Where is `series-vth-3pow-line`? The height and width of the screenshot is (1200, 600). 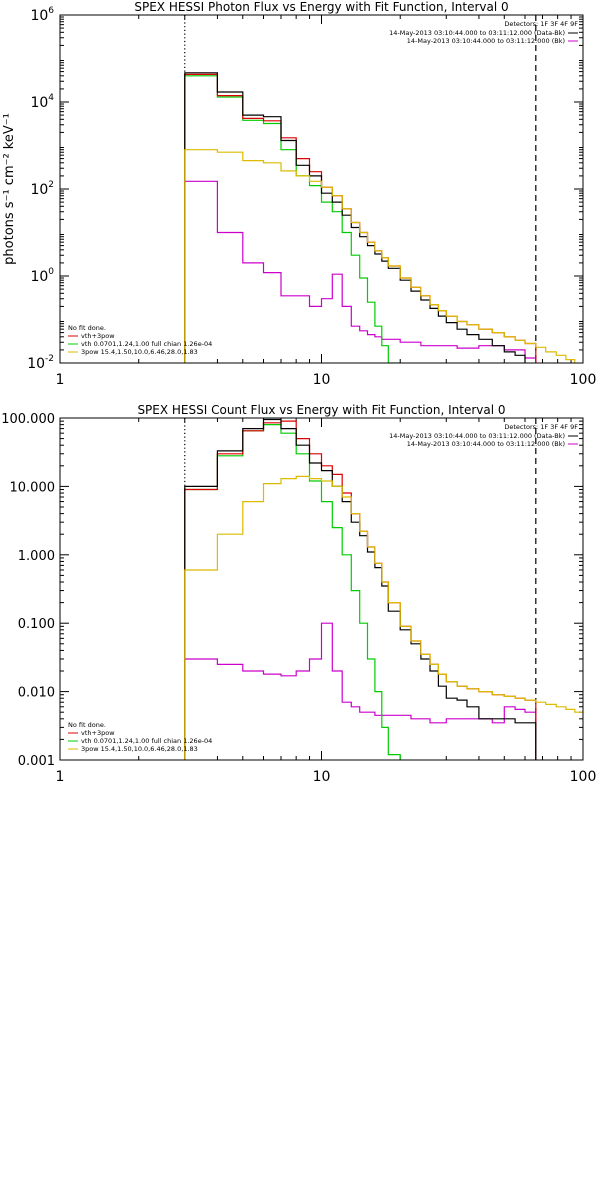 series-vth-3pow-line is located at coordinates (360, 218).